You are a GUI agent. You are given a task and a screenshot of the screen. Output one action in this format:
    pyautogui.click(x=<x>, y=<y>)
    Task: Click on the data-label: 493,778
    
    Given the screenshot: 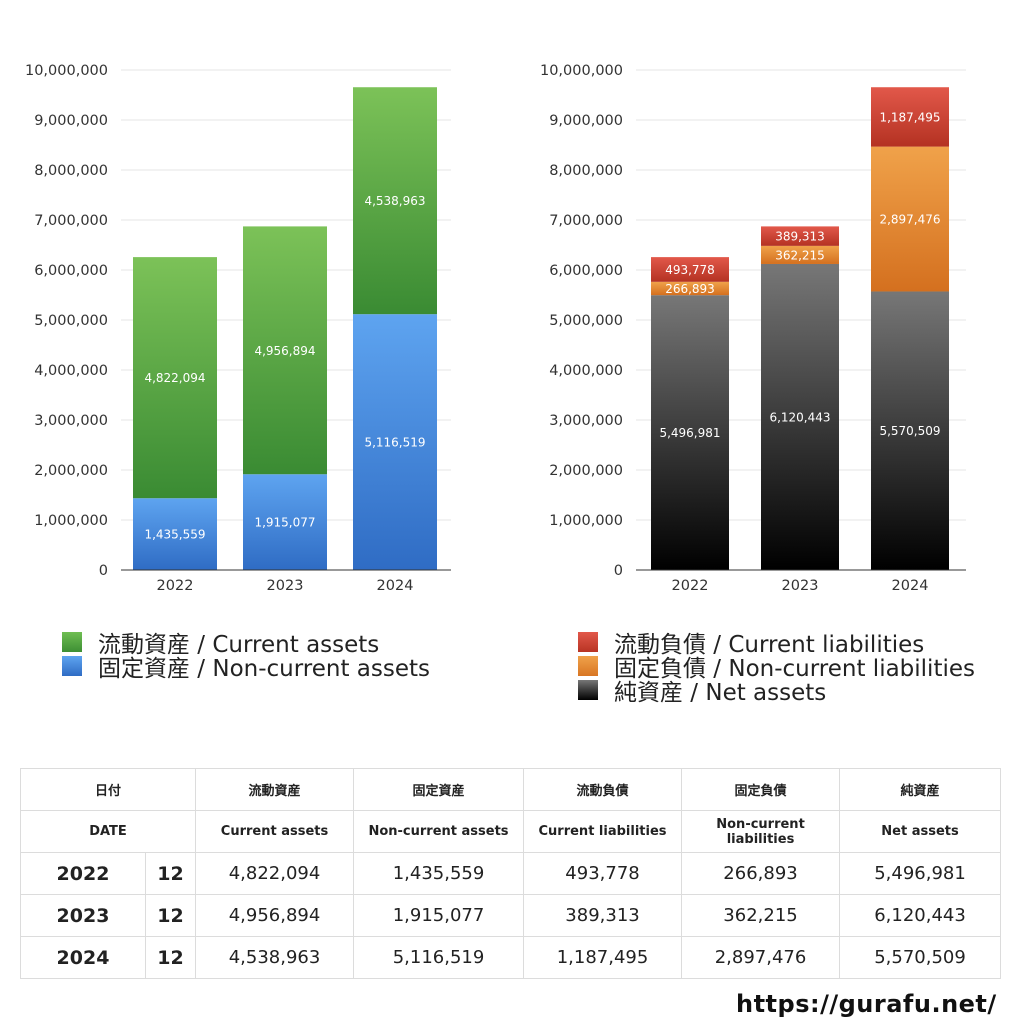 What is the action you would take?
    pyautogui.click(x=690, y=270)
    